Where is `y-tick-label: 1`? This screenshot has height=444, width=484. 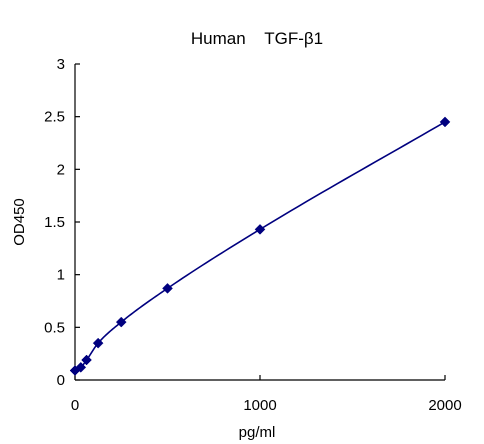 y-tick-label: 1 is located at coordinates (61, 275).